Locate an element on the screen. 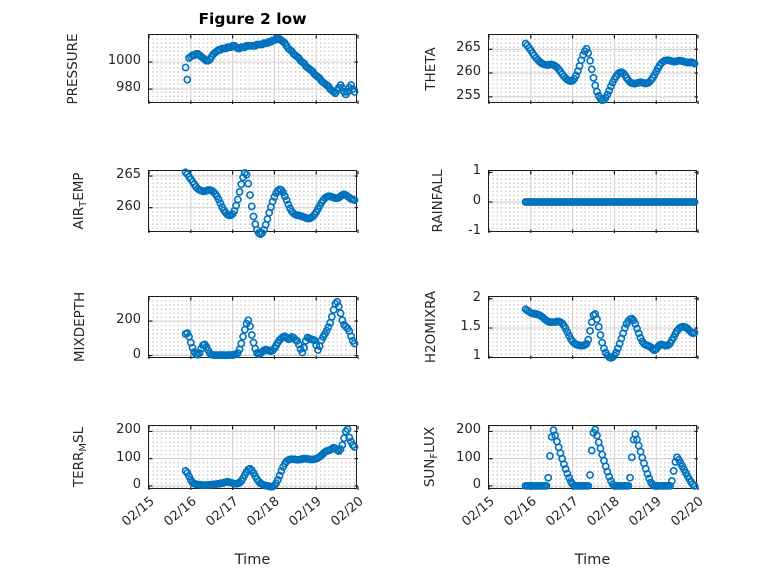 This screenshot has height=583, width=778. y-tick-label-theta: 260 is located at coordinates (468, 72).